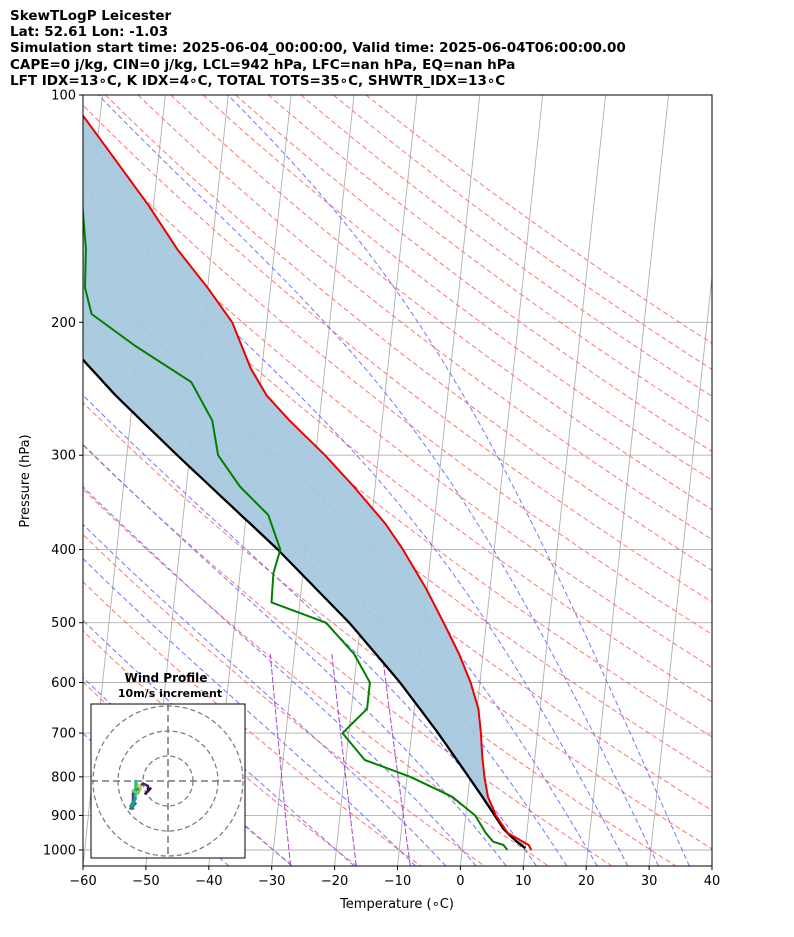 This screenshot has height=937, width=794. I want to click on y-tick-label: 400, so click(63, 550).